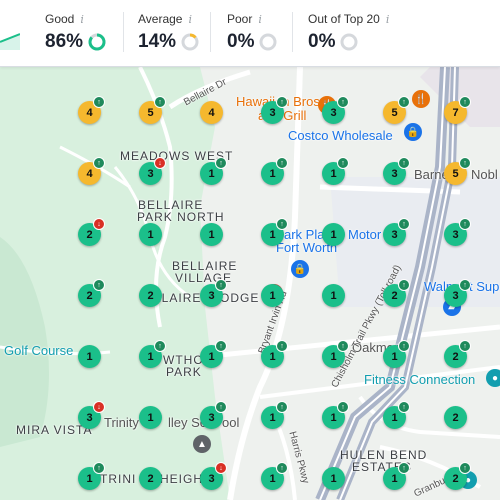 This screenshot has height=500, width=500. Describe the element at coordinates (420, 379) in the screenshot. I see `poi-label: Fitness Connection` at that location.